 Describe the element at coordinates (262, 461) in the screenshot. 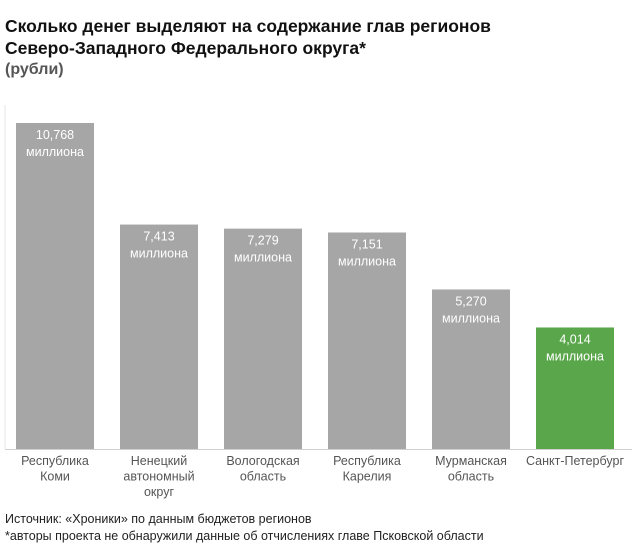

I see `category-label-line: Вологодская` at that location.